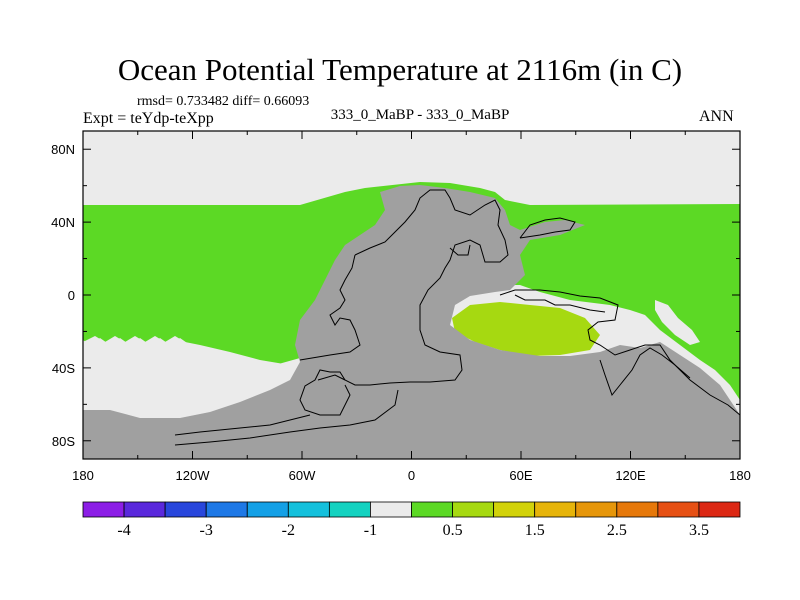 This screenshot has height=600, width=800. Describe the element at coordinates (148, 118) in the screenshot. I see `experiment-label: Expt = teYdp-teXpp` at that location.